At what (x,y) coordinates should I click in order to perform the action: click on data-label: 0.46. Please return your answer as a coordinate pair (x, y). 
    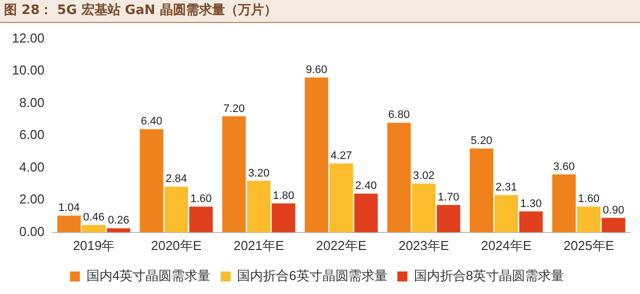
    Looking at the image, I should click on (93, 218).